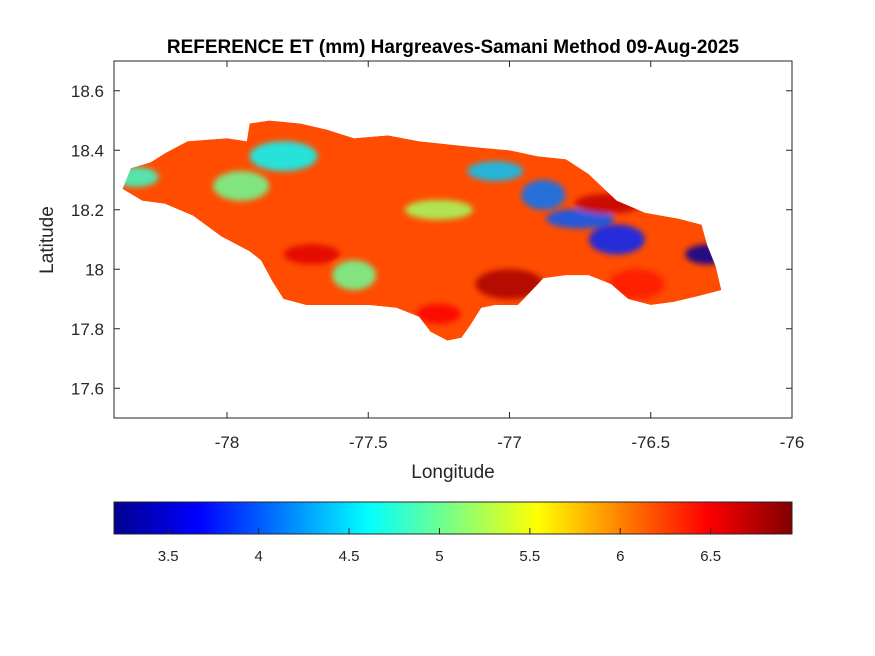 Image resolution: width=875 pixels, height=656 pixels. Describe the element at coordinates (87, 388) in the screenshot. I see `y-tick-label: 17.6` at that location.